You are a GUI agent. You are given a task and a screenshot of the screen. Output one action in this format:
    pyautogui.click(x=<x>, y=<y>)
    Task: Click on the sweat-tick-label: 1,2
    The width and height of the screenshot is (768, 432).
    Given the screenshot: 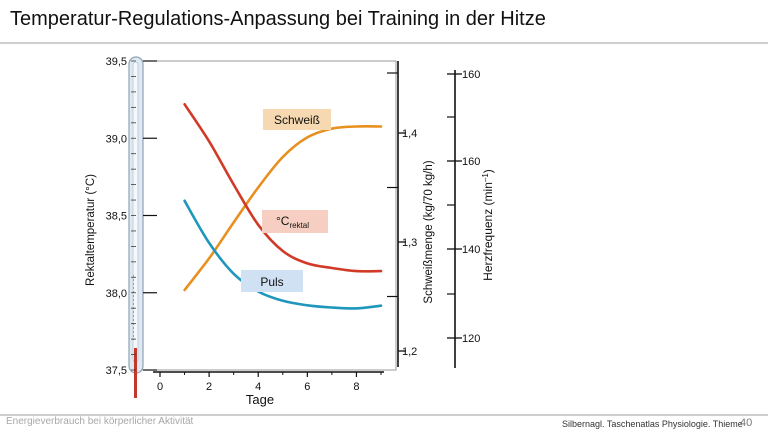 What is the action you would take?
    pyautogui.click(x=409, y=352)
    